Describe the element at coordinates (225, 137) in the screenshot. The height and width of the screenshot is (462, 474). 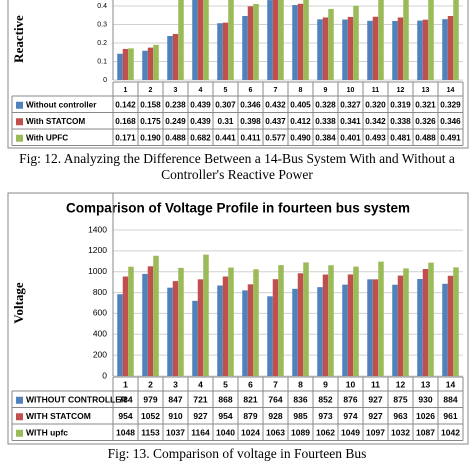
I see `data-label: 0.441` at that location.